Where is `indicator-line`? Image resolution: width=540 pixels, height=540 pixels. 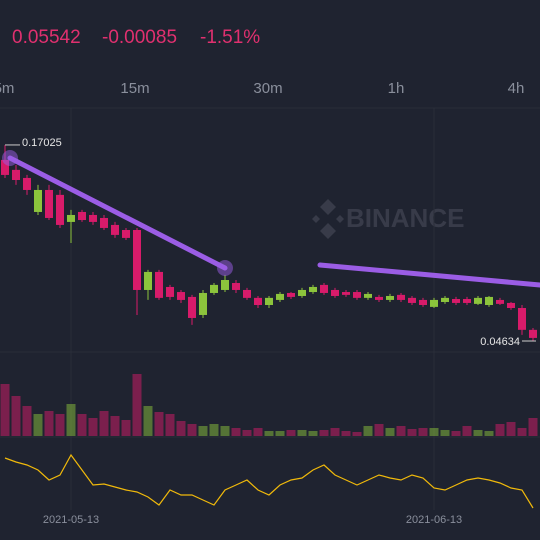
indicator-line is located at coordinates (269, 481).